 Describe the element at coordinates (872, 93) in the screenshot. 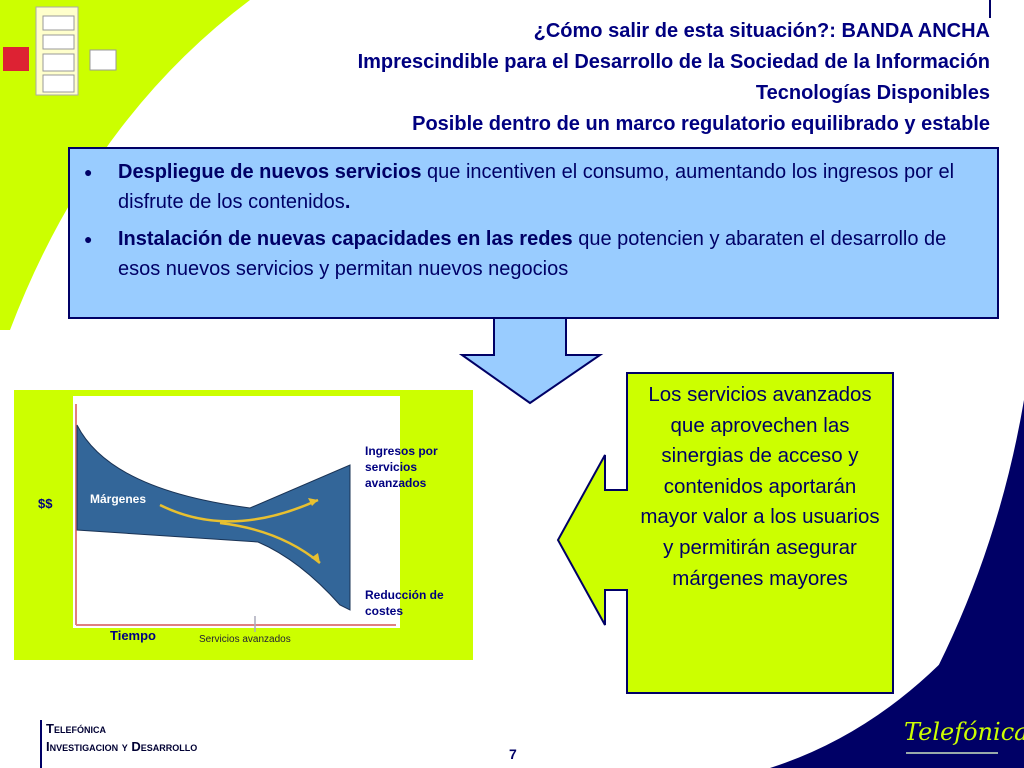

I see `title-line: Tecnologías Disponibles` at that location.